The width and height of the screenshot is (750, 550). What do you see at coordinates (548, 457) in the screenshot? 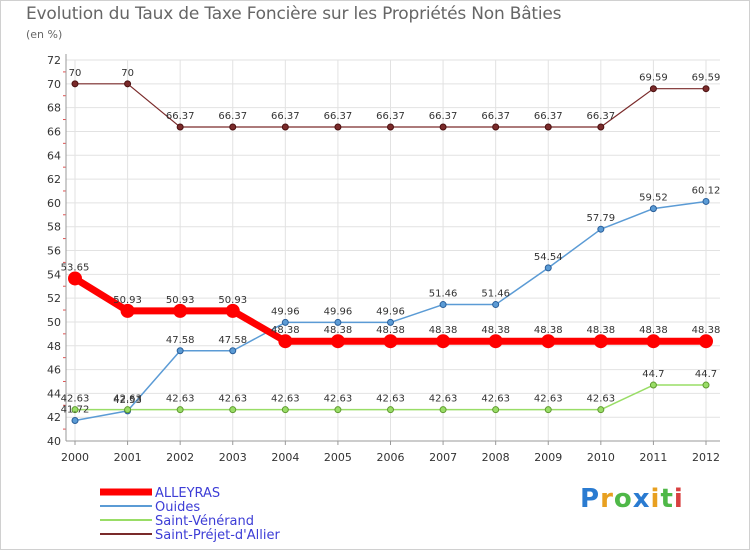
I see `x-tick-label: 2009` at bounding box center [548, 457].